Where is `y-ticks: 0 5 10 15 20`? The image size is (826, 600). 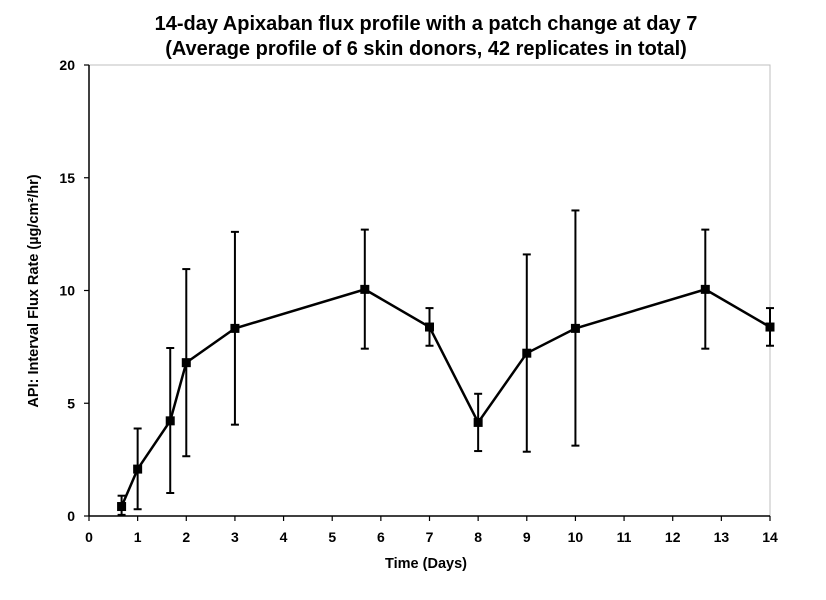 y-ticks: 0 5 10 15 20 is located at coordinates (74, 290).